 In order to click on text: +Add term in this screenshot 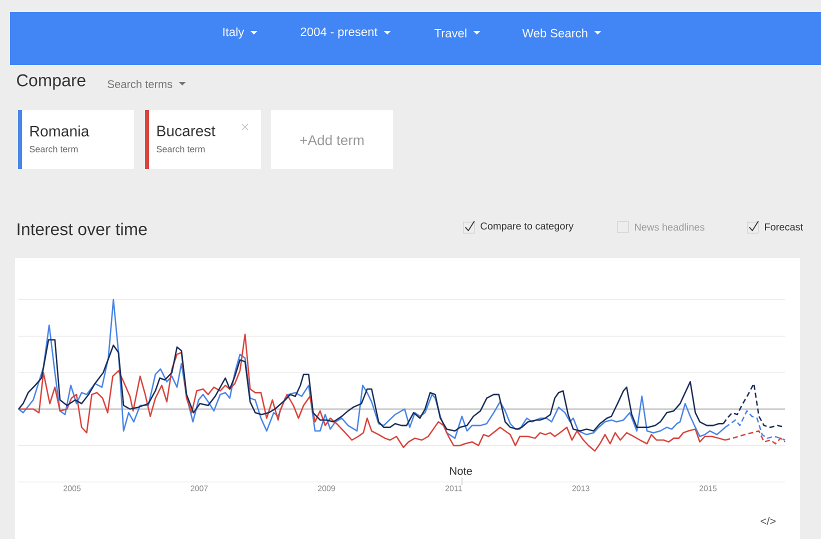, I will do `click(332, 140)`.